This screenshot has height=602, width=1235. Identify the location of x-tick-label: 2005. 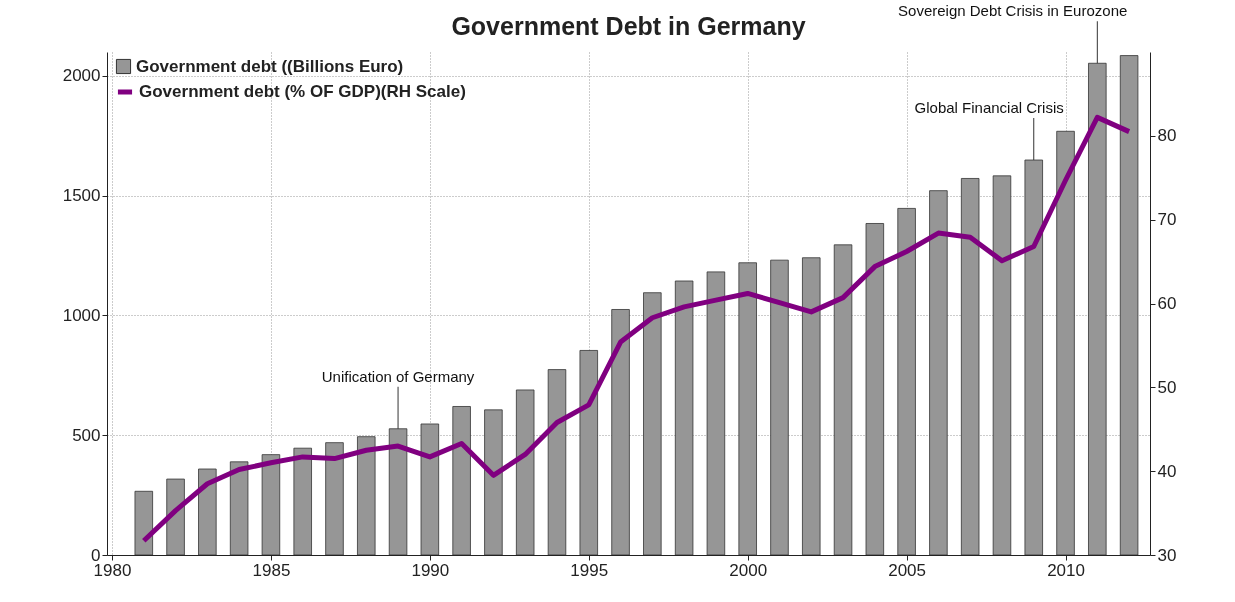
(907, 570).